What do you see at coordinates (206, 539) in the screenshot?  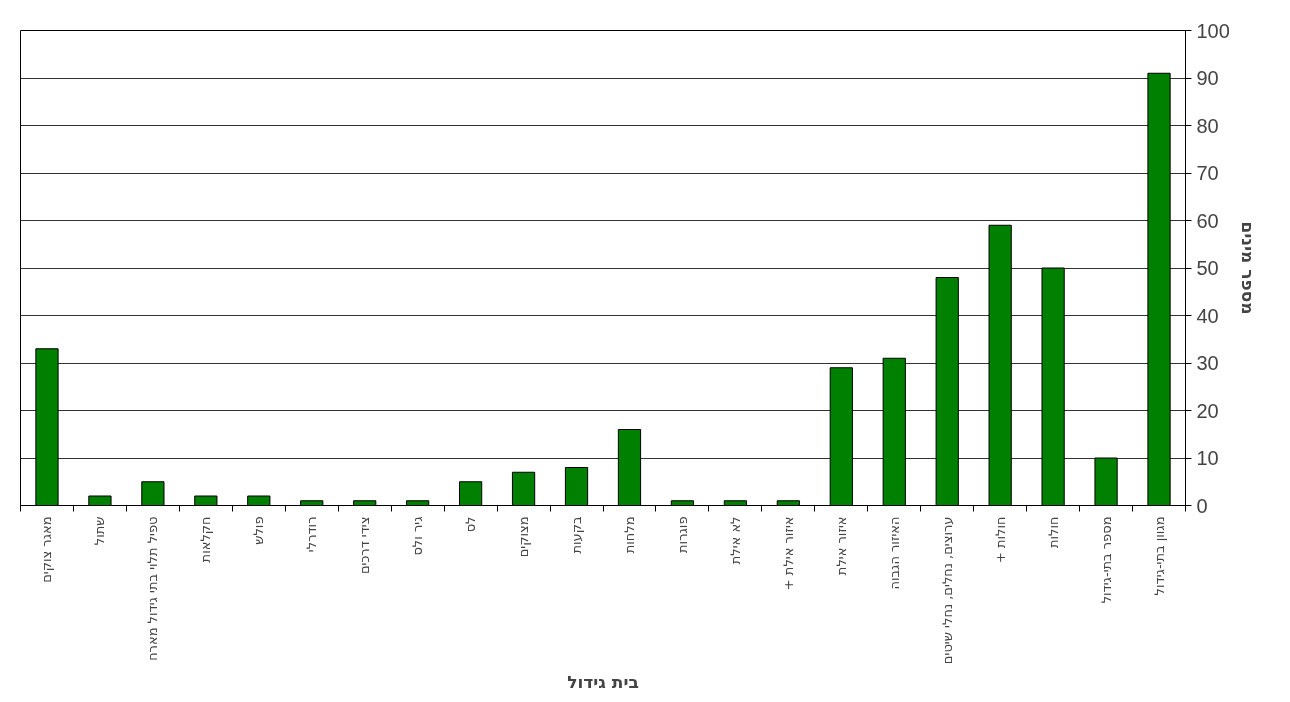 I see `x-tick-label: חקלאות` at bounding box center [206, 539].